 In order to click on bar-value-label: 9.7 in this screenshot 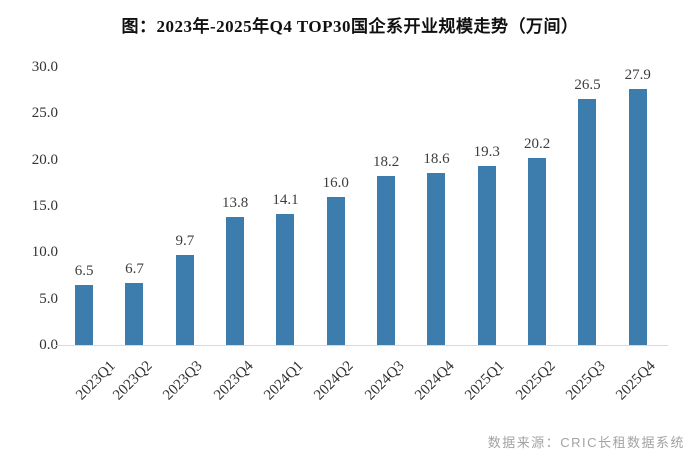, I will do `click(185, 241)`.